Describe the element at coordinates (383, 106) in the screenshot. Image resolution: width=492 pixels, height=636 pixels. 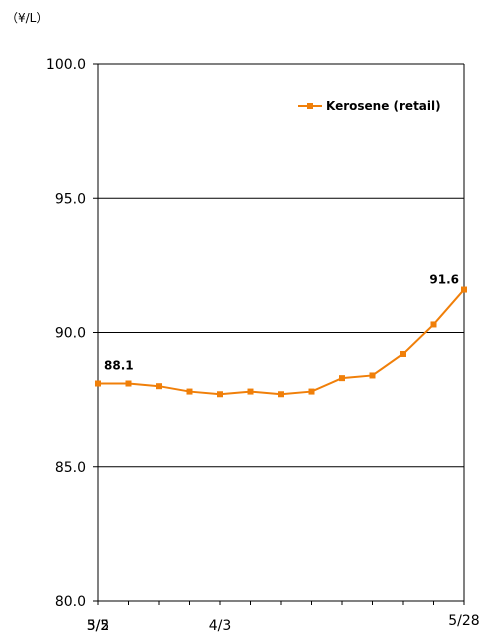
I see `legend-label: Kerosene (retail)` at that location.